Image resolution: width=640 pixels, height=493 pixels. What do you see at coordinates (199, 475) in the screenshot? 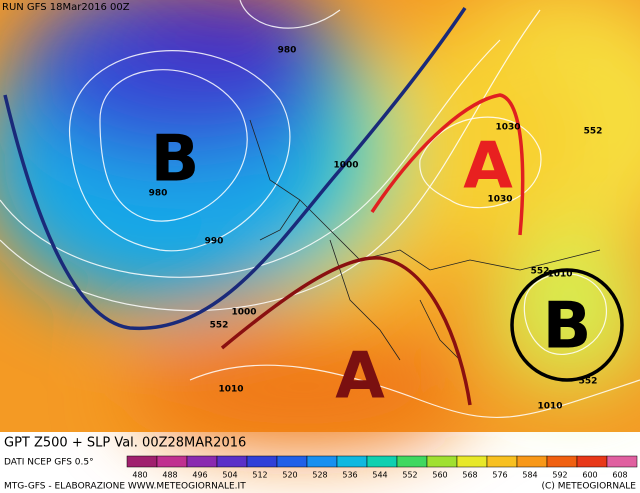
I see `colorbar-label: 496` at bounding box center [199, 475].